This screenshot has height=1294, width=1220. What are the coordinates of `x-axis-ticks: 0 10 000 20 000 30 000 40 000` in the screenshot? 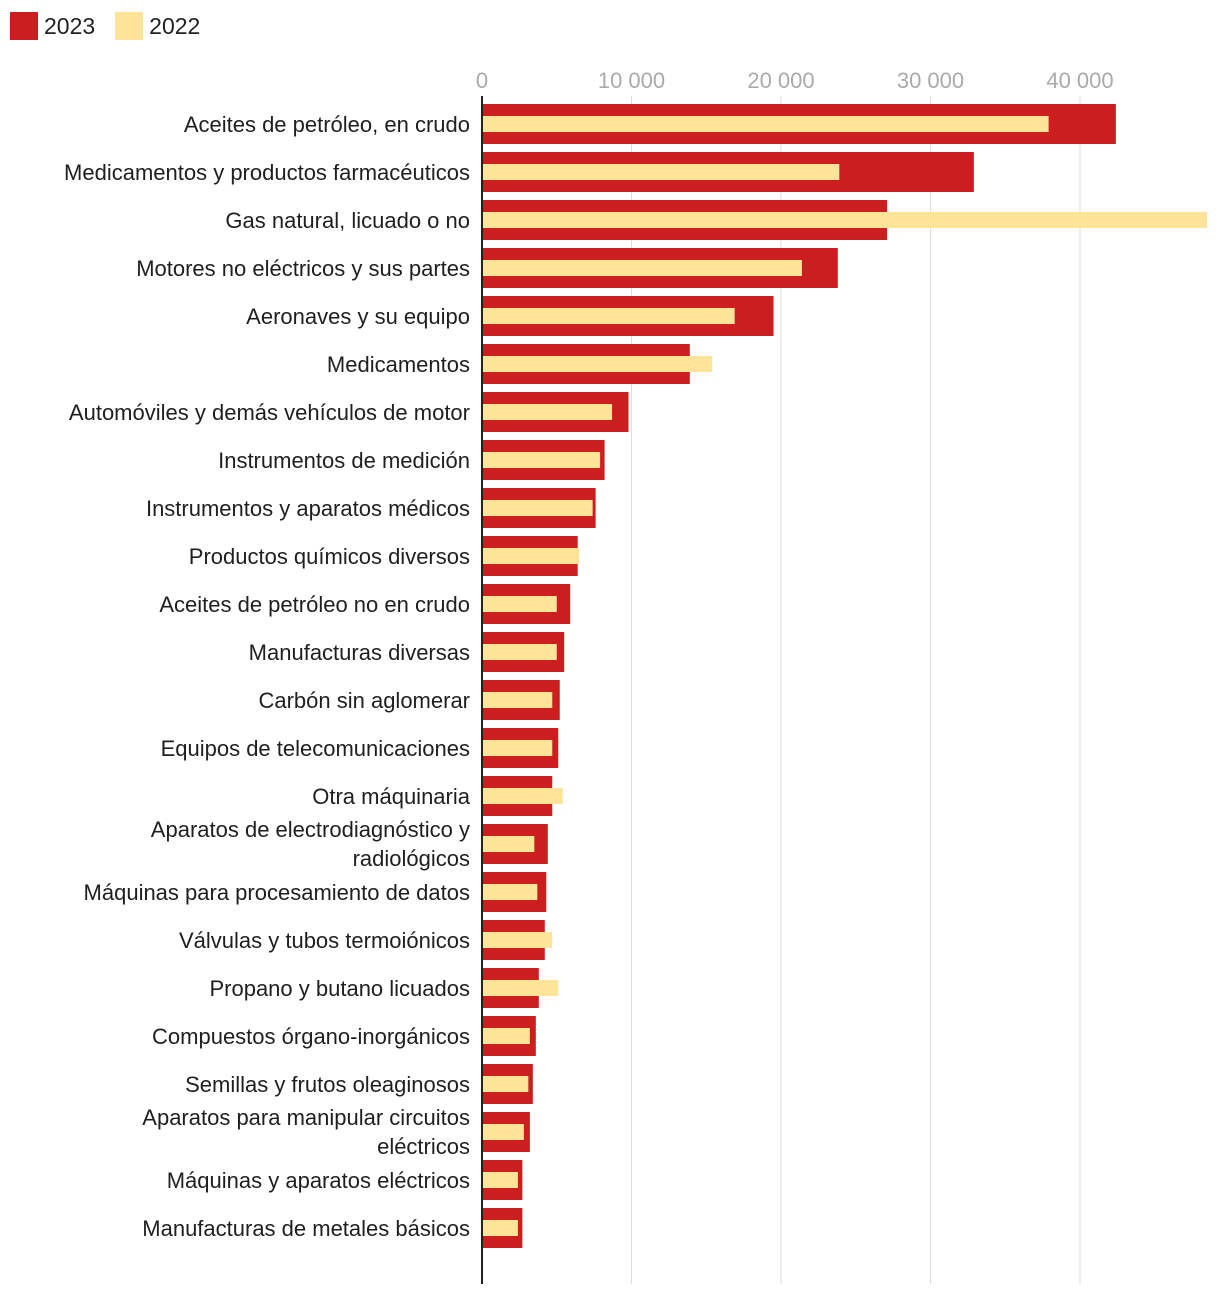 It's located at (795, 80).